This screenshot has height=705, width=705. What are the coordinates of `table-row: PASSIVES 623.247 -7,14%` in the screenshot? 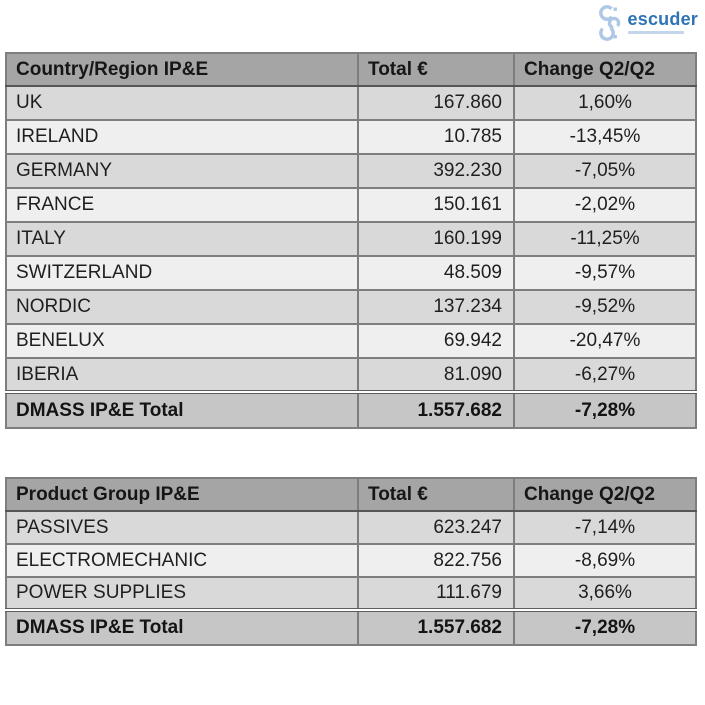 It's located at (351, 527).